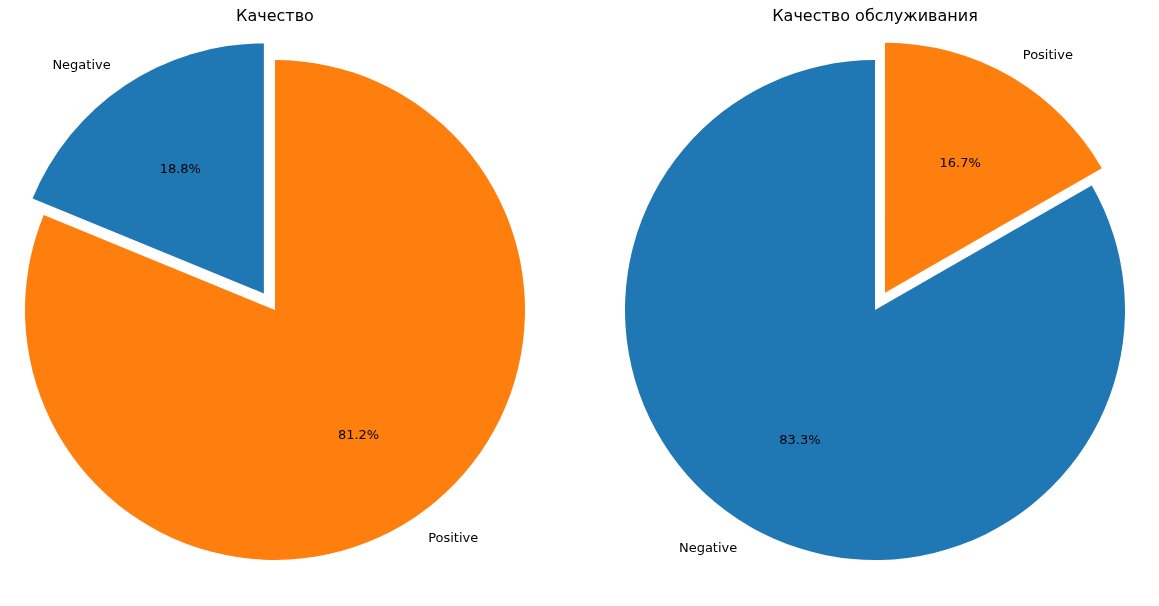 The height and width of the screenshot is (606, 1159). I want to click on data-label: 83.3%, so click(800, 439).